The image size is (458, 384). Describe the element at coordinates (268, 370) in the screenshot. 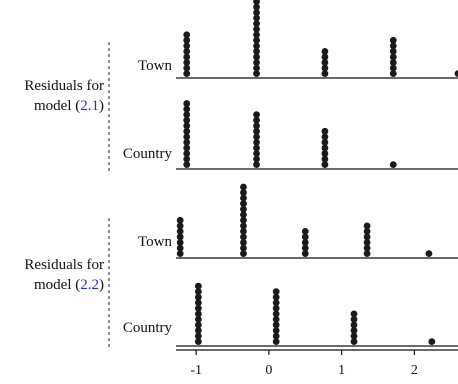

I see `x-tick-label: 0` at that location.